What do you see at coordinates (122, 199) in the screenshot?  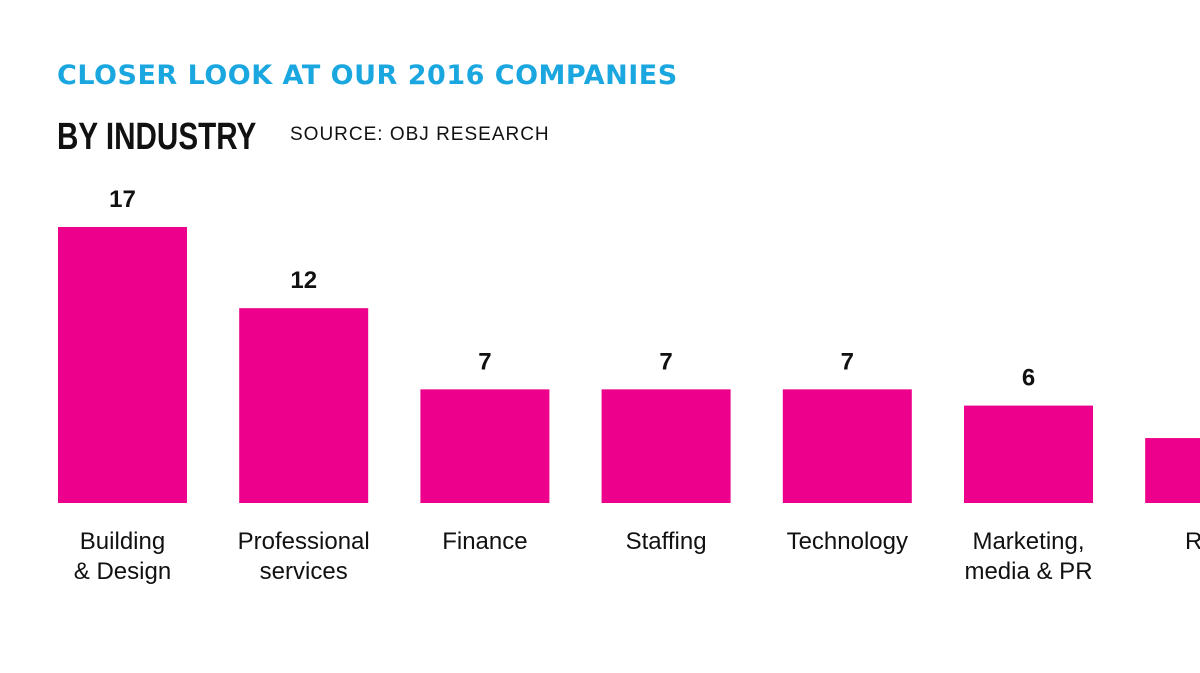 I see `value-label-0: 17` at bounding box center [122, 199].